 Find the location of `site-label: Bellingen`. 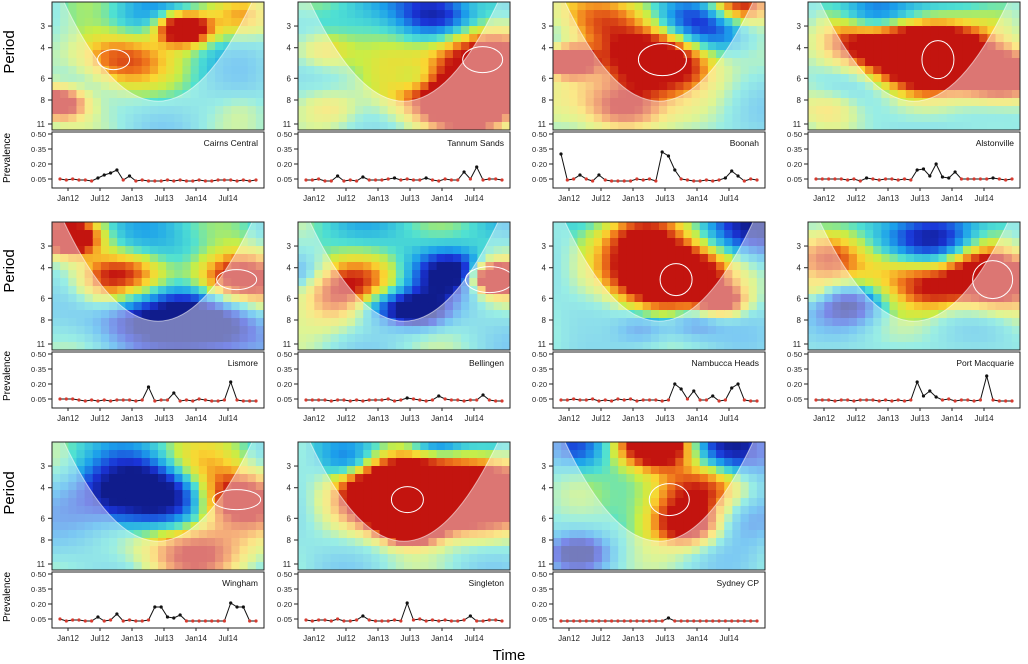

site-label: Bellingen is located at coordinates (486, 363).